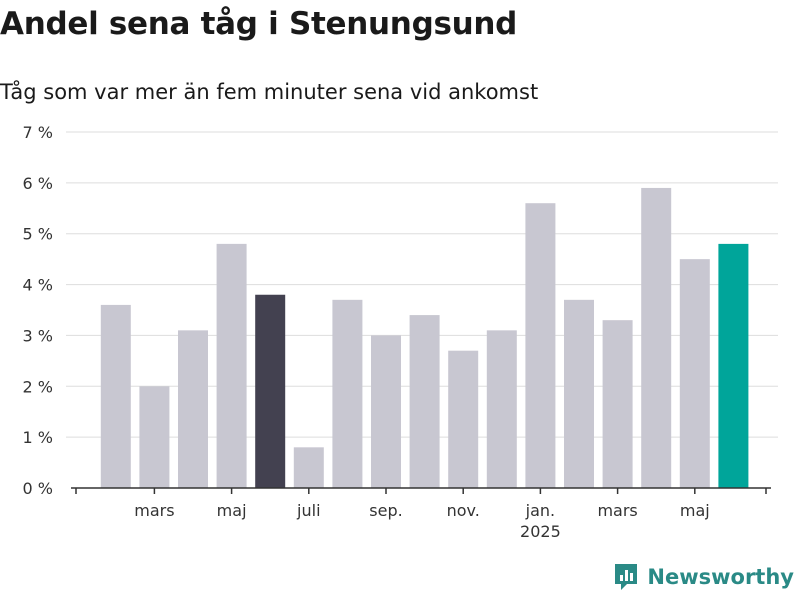 The height and width of the screenshot is (600, 800). Describe the element at coordinates (720, 577) in the screenshot. I see `brand-name: Newsworthy` at that location.